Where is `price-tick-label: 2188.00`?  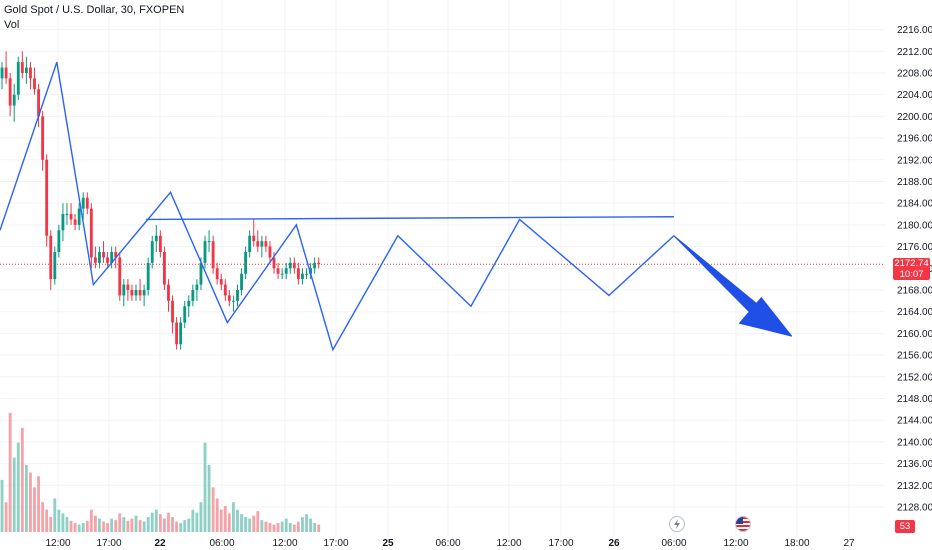
price-tick-label: 2188.00 is located at coordinates (914, 182).